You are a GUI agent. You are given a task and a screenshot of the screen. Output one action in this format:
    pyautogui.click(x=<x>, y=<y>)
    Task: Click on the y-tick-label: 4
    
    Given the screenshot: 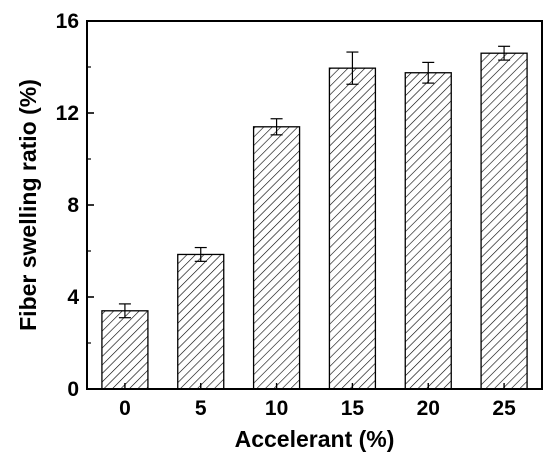 What is the action you would take?
    pyautogui.click(x=73, y=297)
    